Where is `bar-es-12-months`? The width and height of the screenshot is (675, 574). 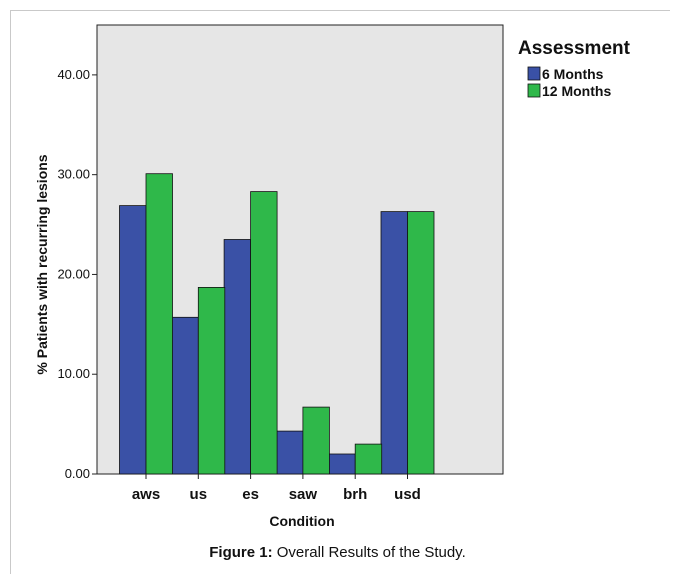
bar-es-12-months is located at coordinates (264, 333).